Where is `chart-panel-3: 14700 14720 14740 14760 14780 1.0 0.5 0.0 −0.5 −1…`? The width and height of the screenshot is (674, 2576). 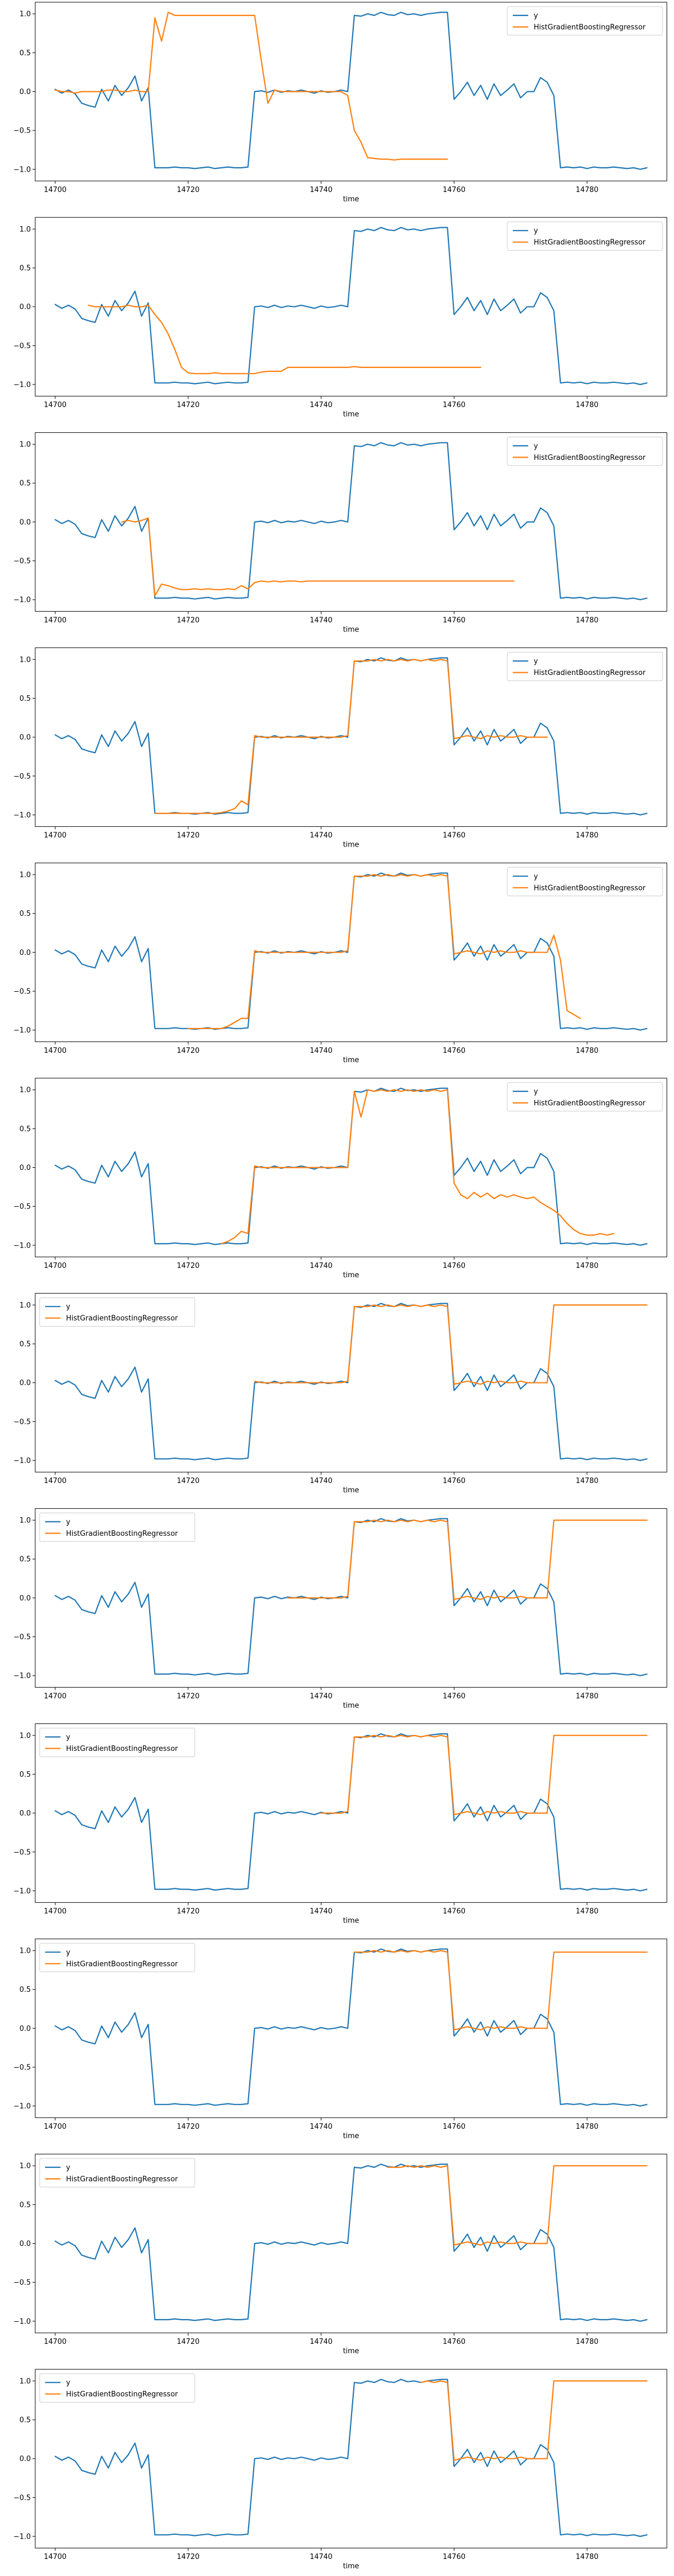
chart-panel-3: 14700 14720 14740 14760 14780 1.0 0.5 0.0 −0.5 −1… is located at coordinates (340, 533).